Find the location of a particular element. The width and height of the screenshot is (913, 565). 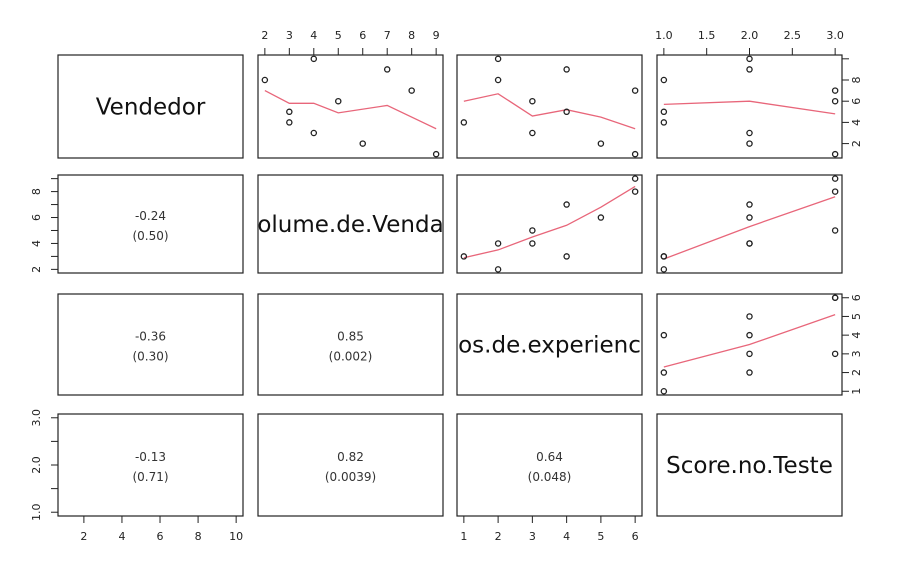

correlation-p-value: (0.50) is located at coordinates (150, 236).